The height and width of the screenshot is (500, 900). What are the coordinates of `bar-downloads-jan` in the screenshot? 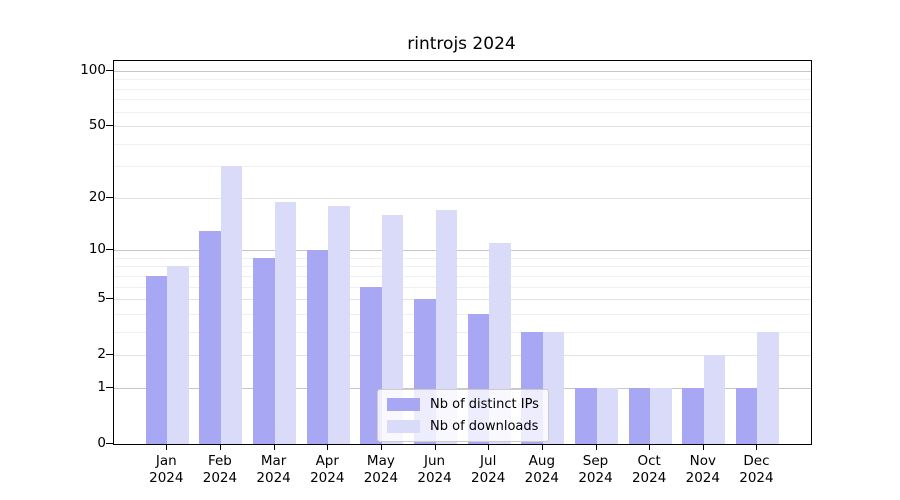 It's located at (178, 355).